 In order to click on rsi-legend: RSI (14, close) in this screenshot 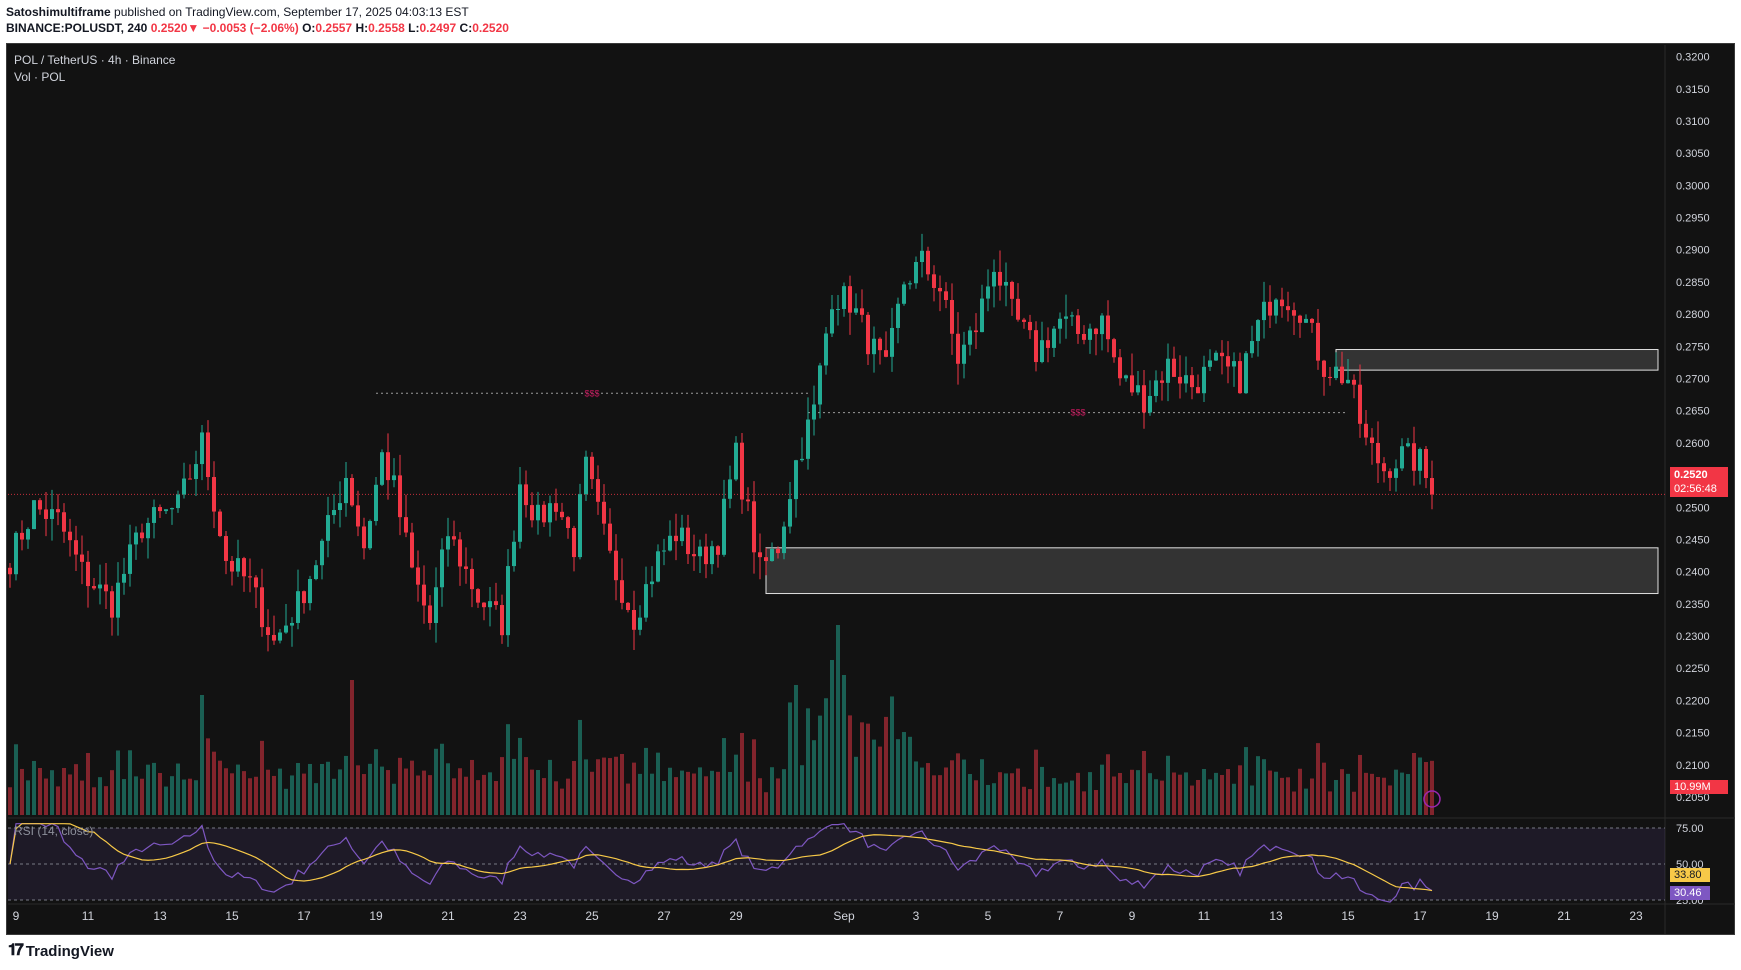, I will do `click(54, 831)`.